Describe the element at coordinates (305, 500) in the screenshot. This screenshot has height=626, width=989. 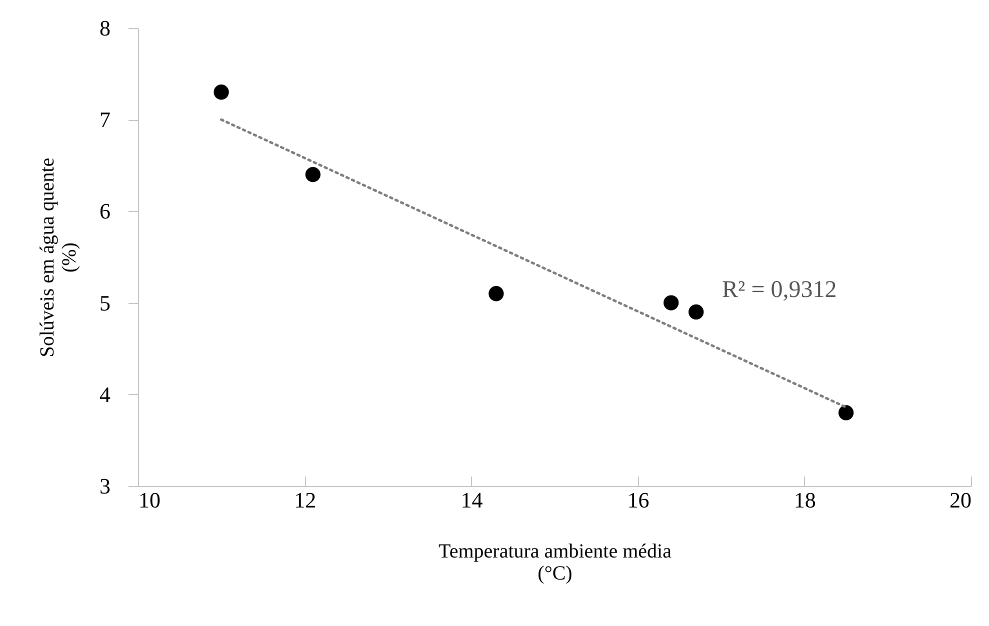
I see `x-tick-label: 12` at that location.